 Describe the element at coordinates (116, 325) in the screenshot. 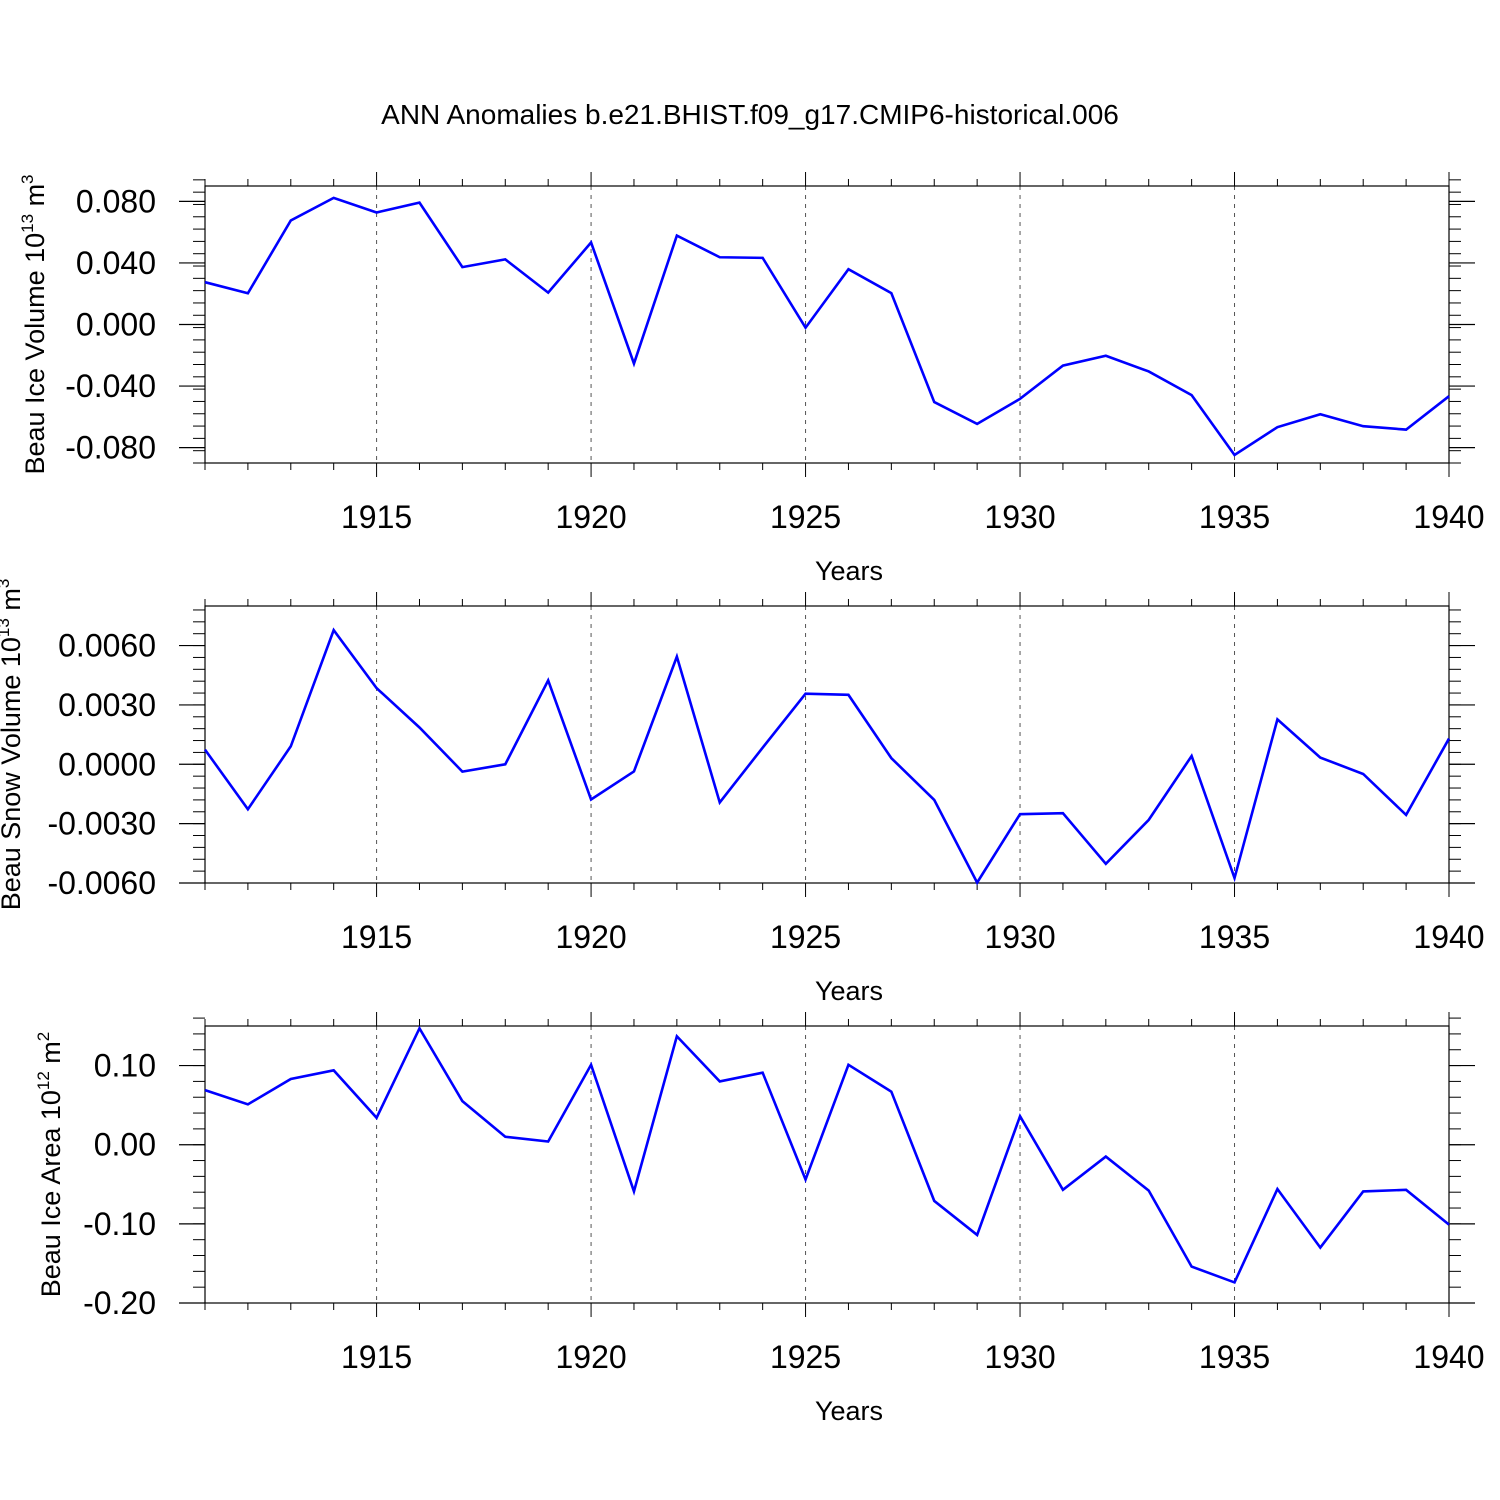

I see `y-tick-label: 0.000` at that location.